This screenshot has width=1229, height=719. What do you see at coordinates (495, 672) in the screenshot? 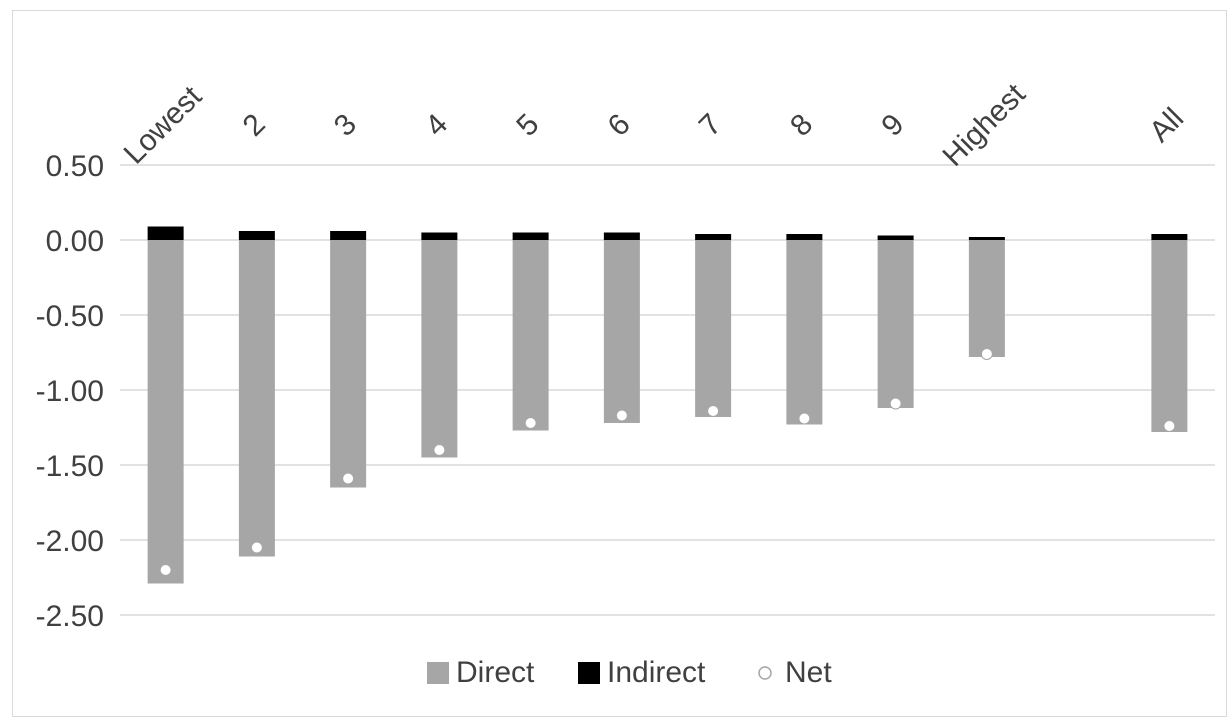
I see `legend-label-direct: Direct` at bounding box center [495, 672].